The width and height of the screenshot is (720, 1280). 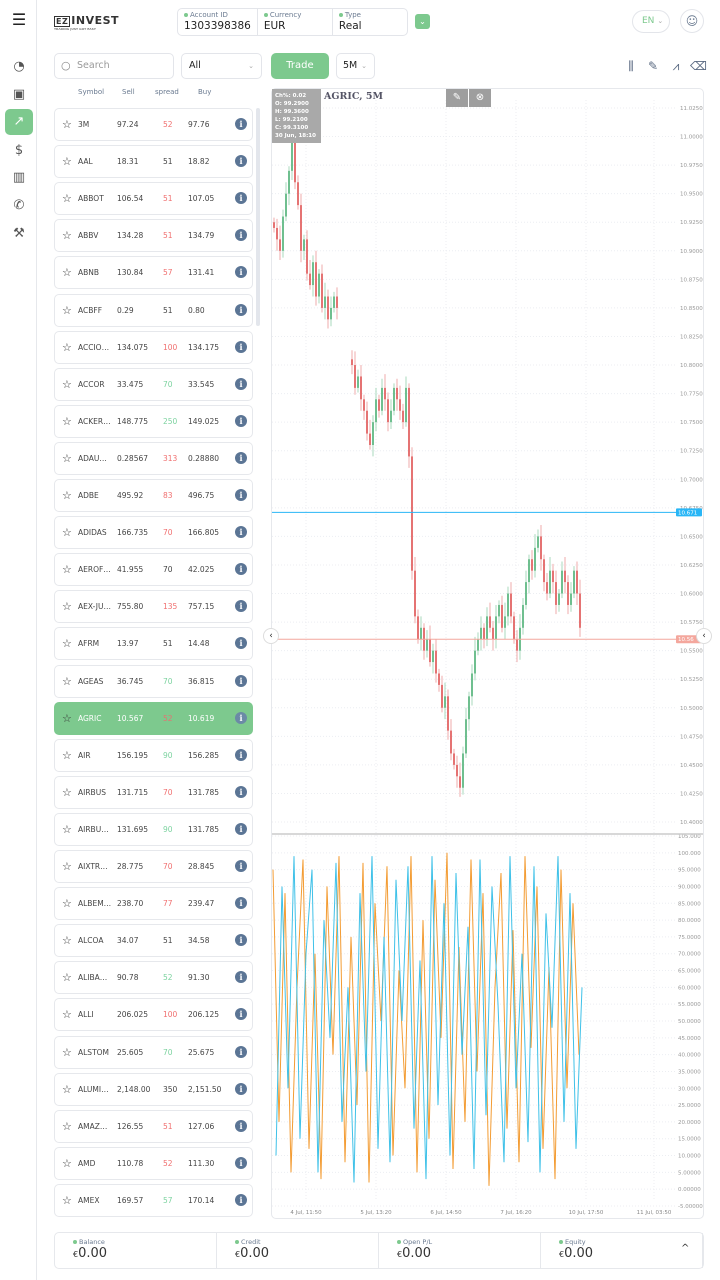 What do you see at coordinates (422, 21) in the screenshot?
I see `account-dropdown-button: ⌄` at bounding box center [422, 21].